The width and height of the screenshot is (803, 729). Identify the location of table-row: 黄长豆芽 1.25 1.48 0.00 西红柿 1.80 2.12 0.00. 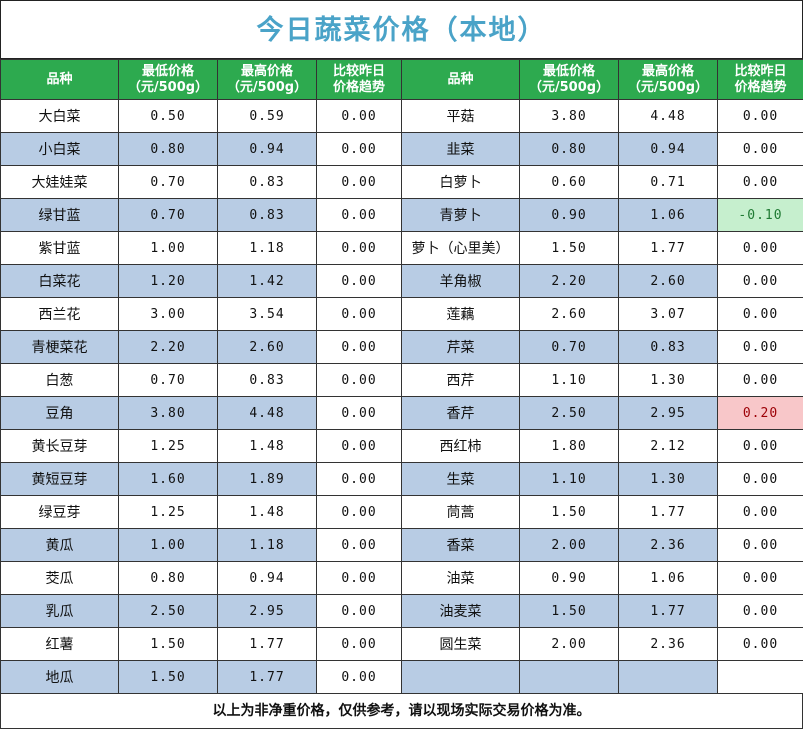
(401, 446).